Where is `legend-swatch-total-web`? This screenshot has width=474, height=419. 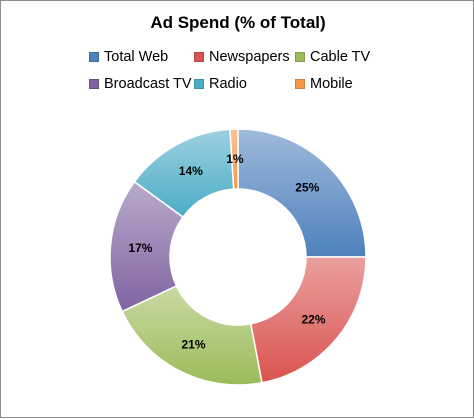
legend-swatch-total-web is located at coordinates (94, 57).